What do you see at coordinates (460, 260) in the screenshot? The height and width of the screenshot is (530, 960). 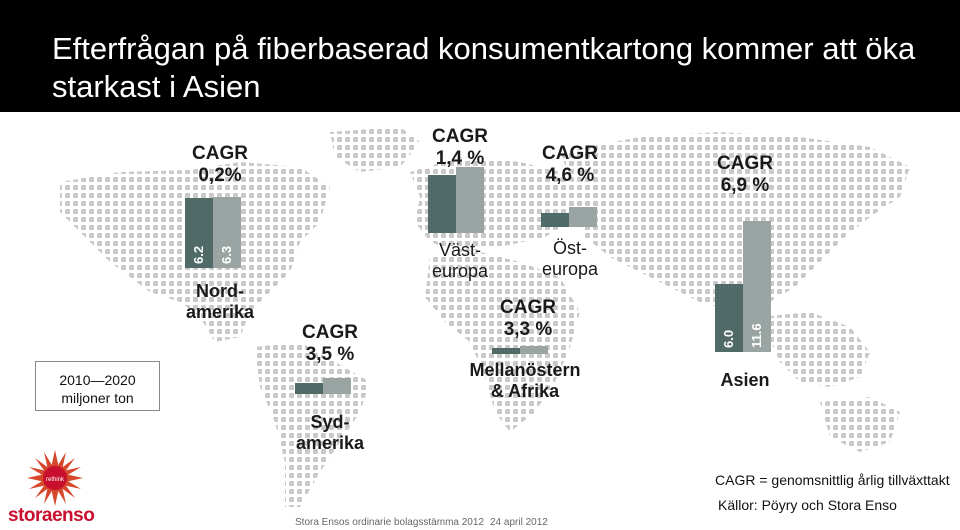 I see `region-name-vasteuropa: Väst- europa` at bounding box center [460, 260].